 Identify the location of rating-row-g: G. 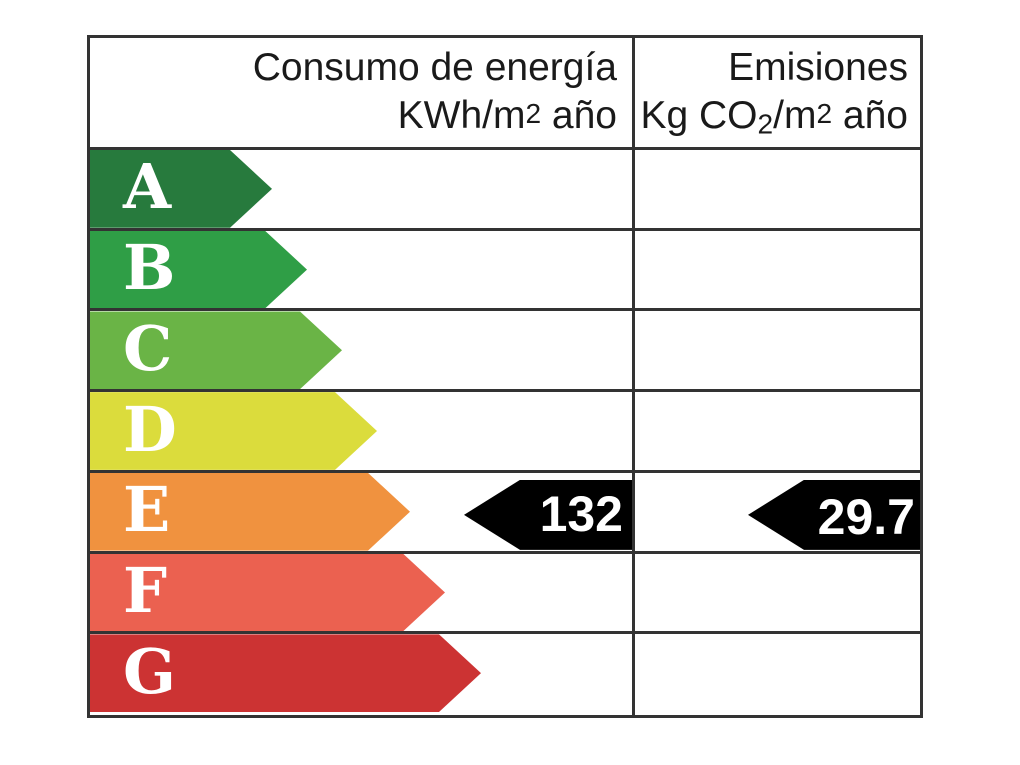
(505, 671).